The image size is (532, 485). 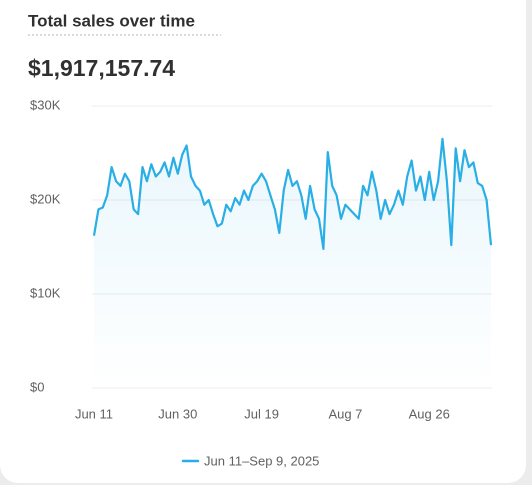 I want to click on x-tick-label: Jun 30, so click(x=177, y=413).